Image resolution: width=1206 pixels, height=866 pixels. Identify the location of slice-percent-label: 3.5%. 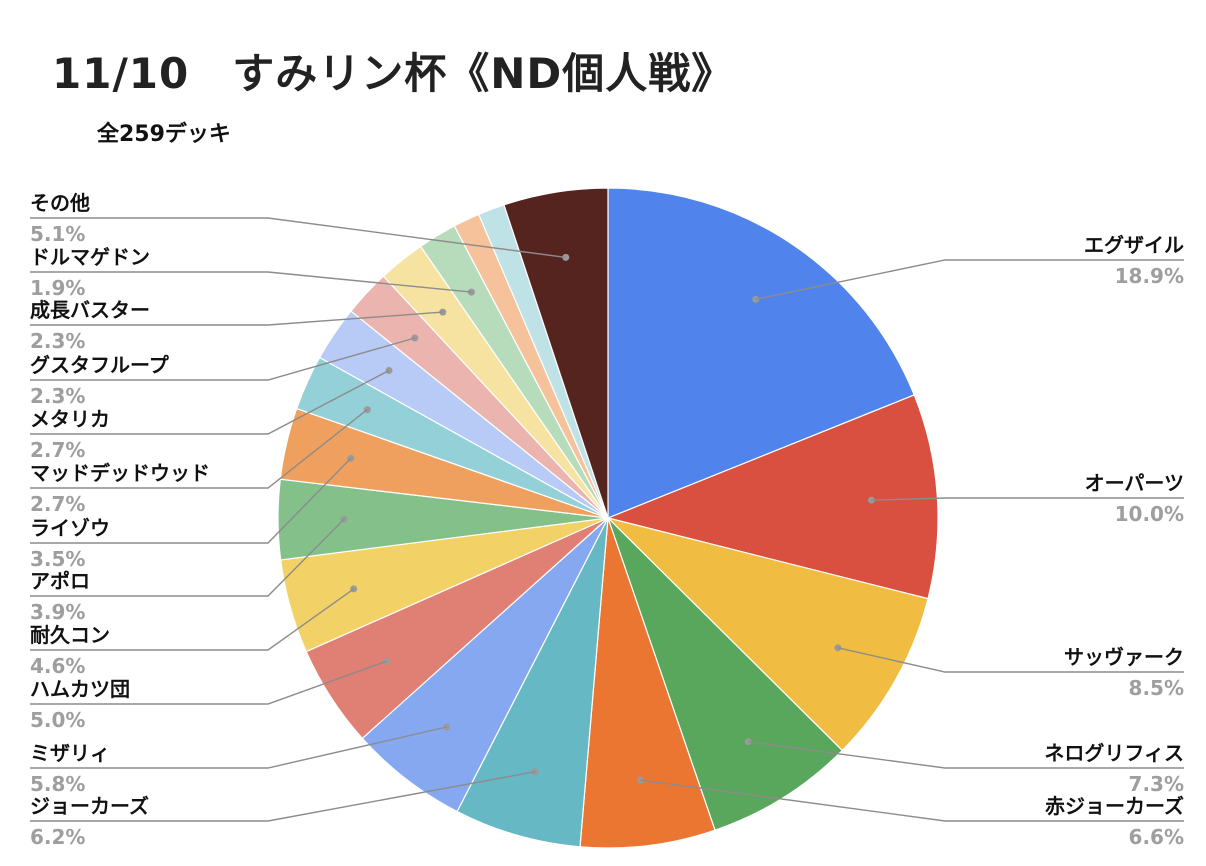
(57, 559).